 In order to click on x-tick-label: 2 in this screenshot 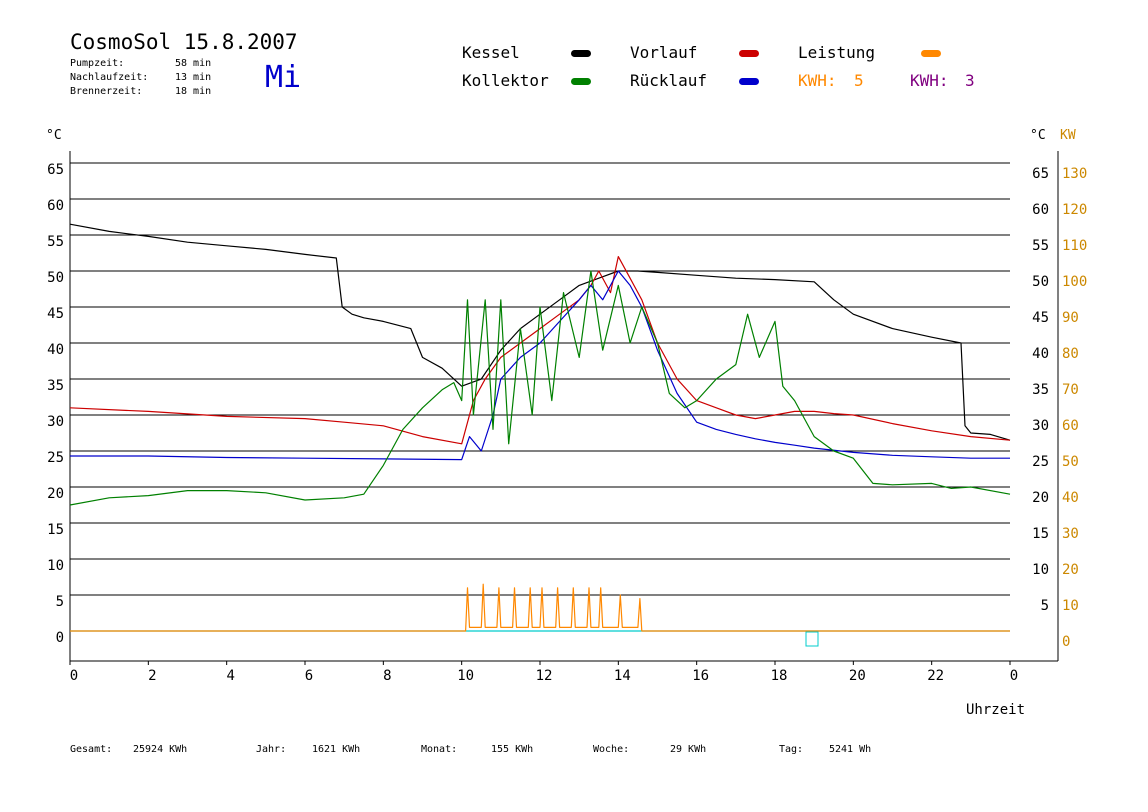, I will do `click(152, 676)`.